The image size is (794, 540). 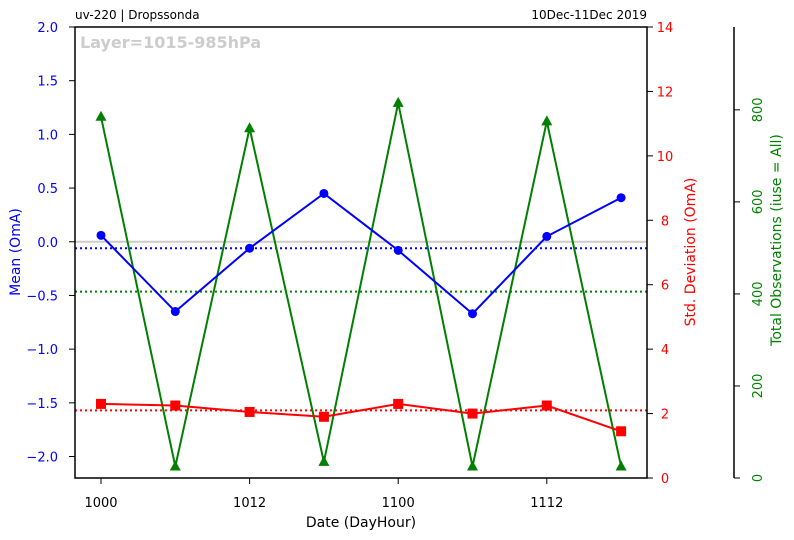 I want to click on right-tick-label: 8, so click(x=665, y=221).